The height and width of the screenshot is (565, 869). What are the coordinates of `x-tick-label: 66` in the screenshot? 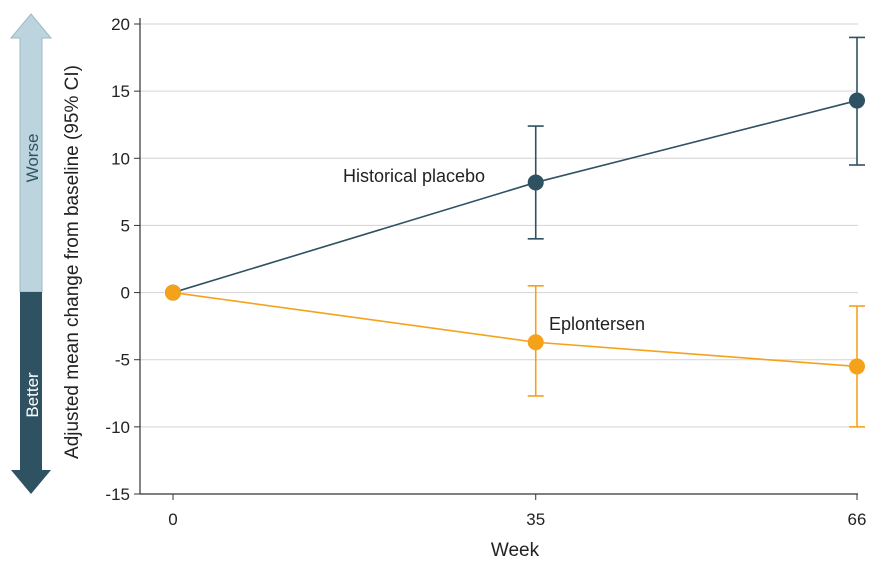 It's located at (857, 519).